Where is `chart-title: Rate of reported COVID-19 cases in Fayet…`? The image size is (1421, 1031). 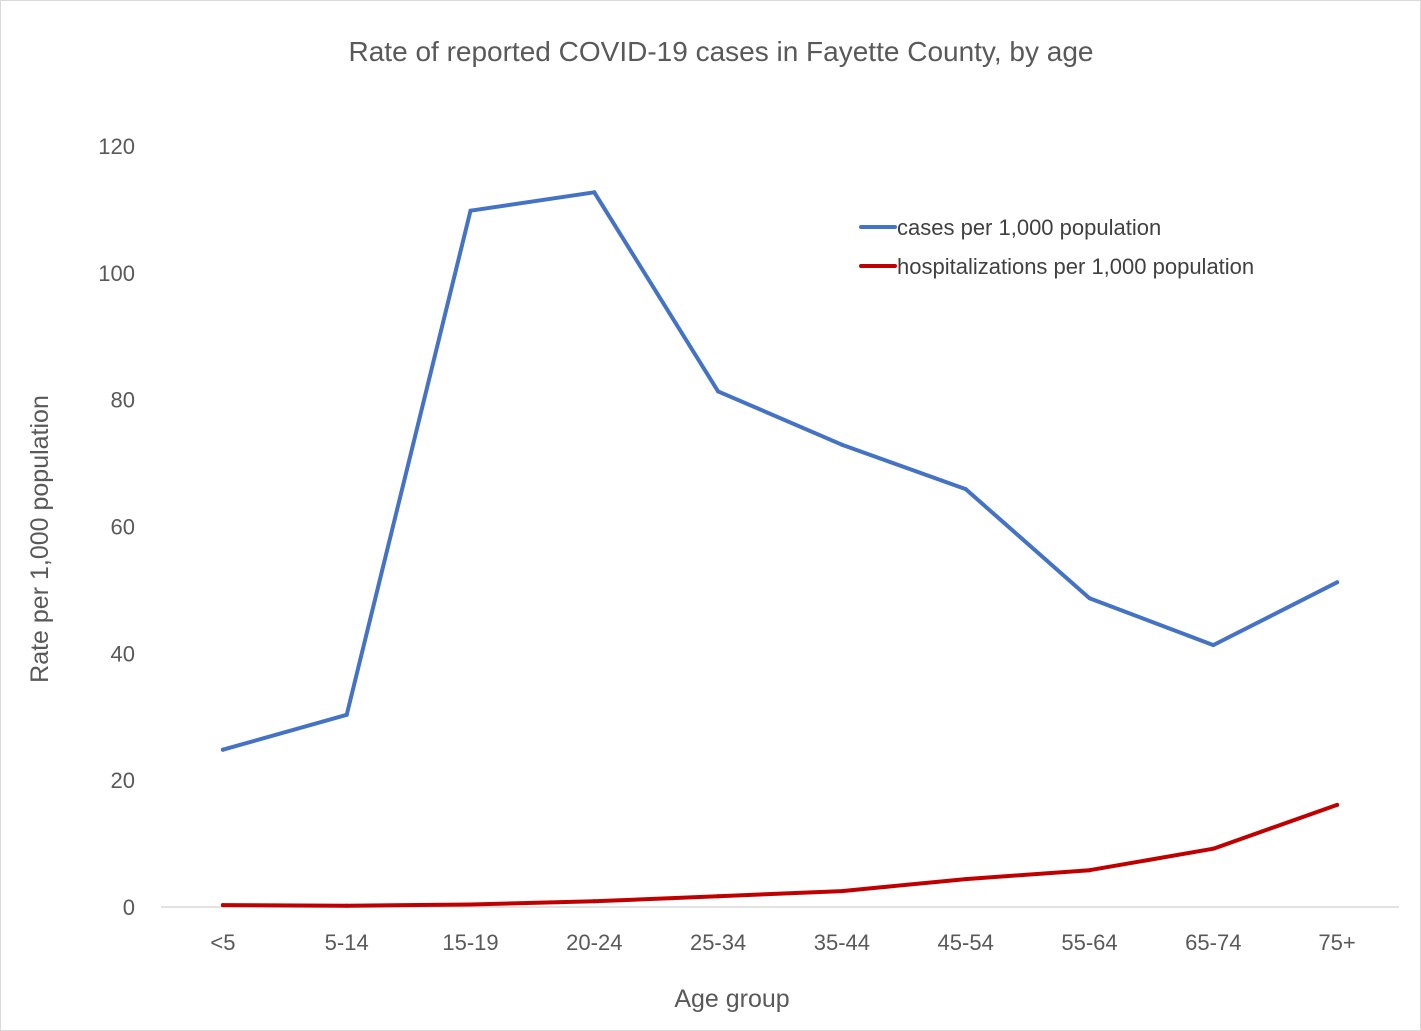 chart-title: Rate of reported COVID-19 cases in Fayet… is located at coordinates (721, 51).